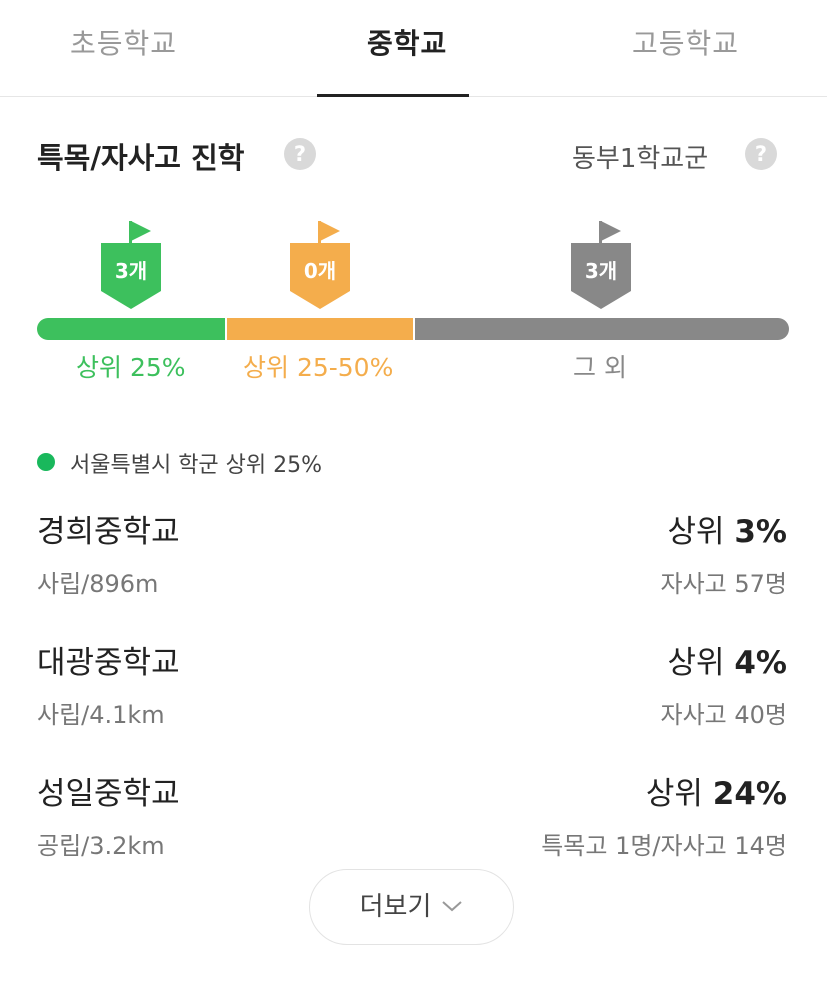 The width and height of the screenshot is (827, 987). What do you see at coordinates (196, 465) in the screenshot?
I see `legend-text: 서울특별시 학군 상위 25%` at bounding box center [196, 465].